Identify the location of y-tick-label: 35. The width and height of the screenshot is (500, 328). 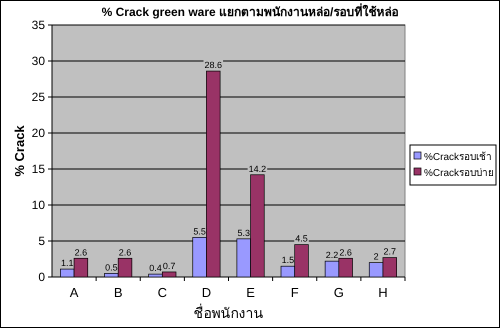
(39, 25).